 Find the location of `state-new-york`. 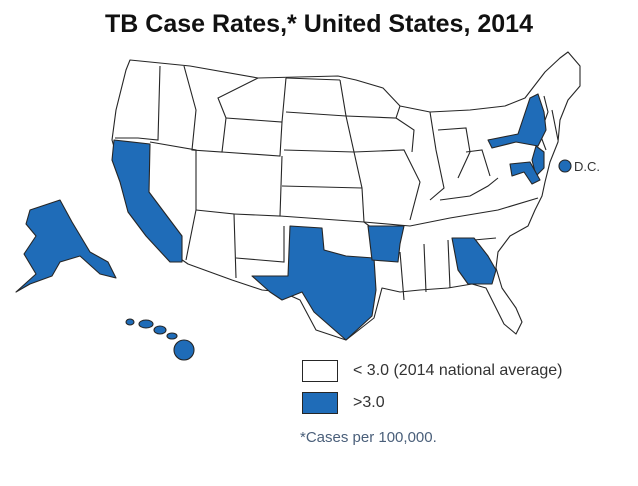

state-new-york is located at coordinates (517, 121).